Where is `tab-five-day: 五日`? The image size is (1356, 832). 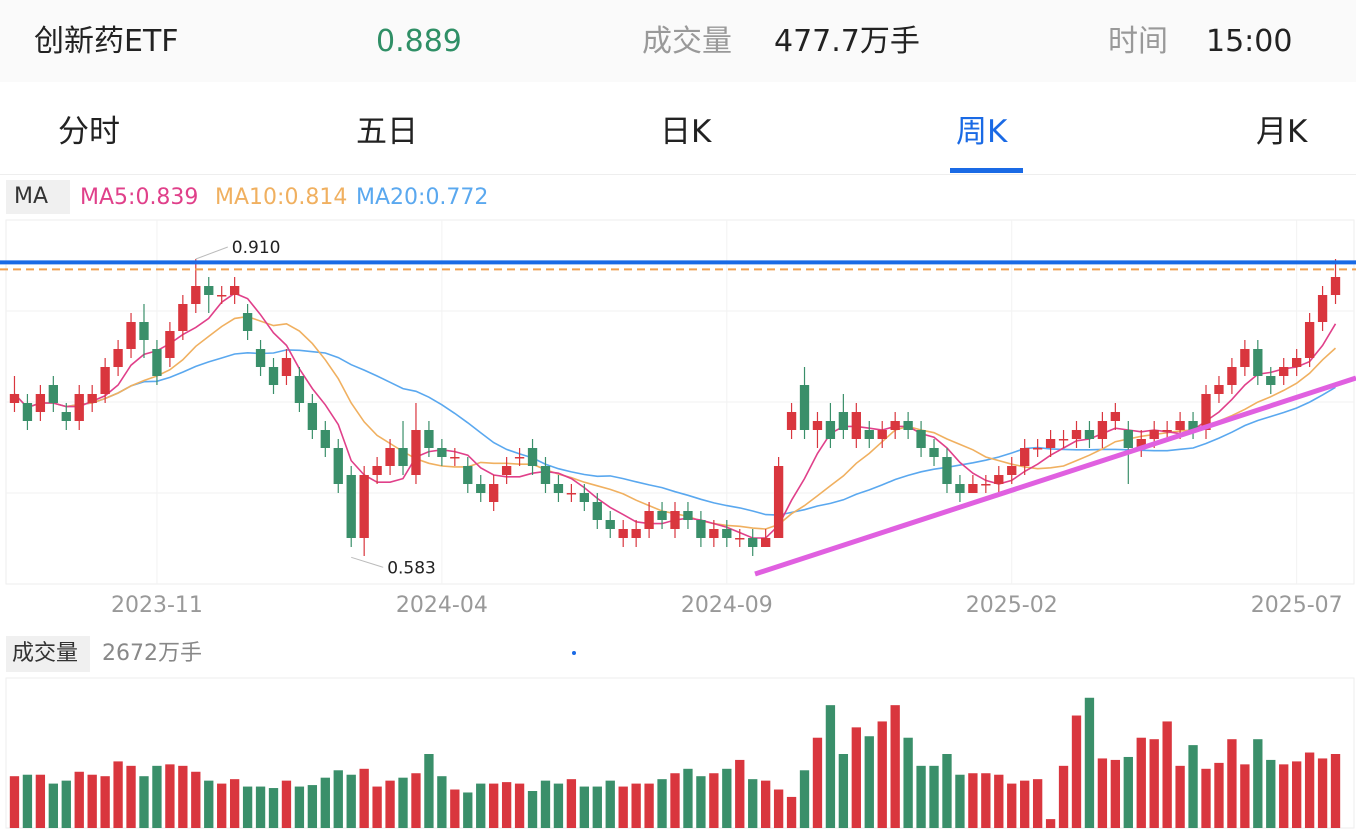 tab-five-day: 五日 is located at coordinates (387, 132).